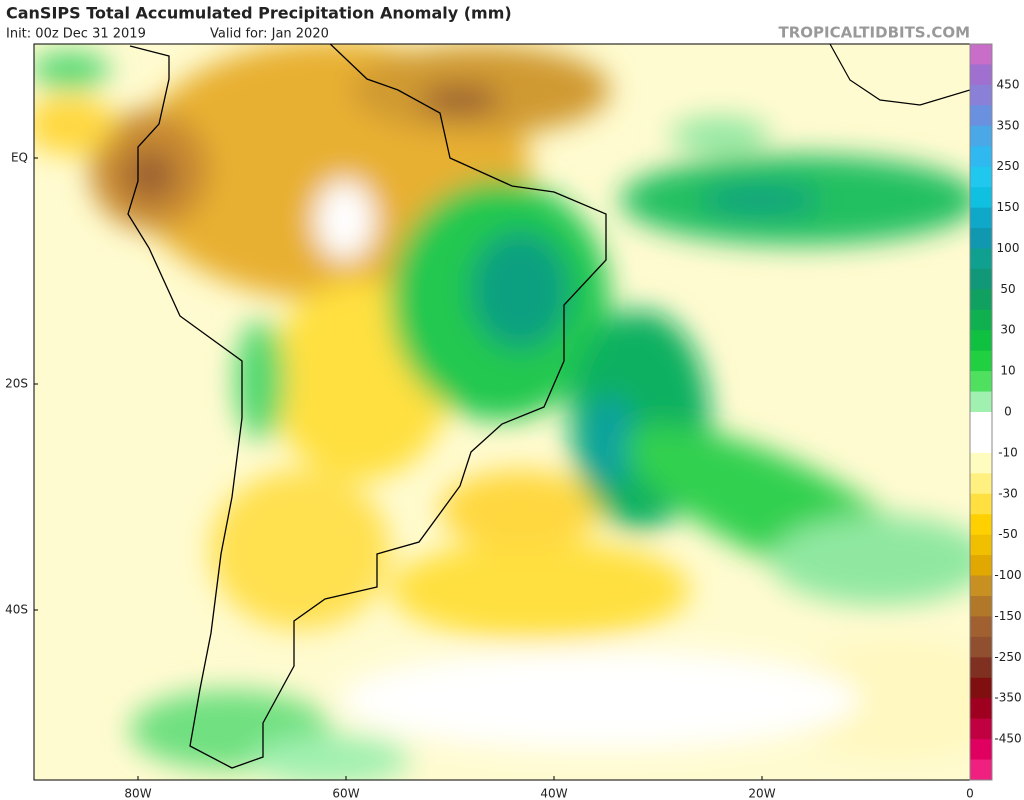  I want to click on lat-label: 20S, so click(16, 384).